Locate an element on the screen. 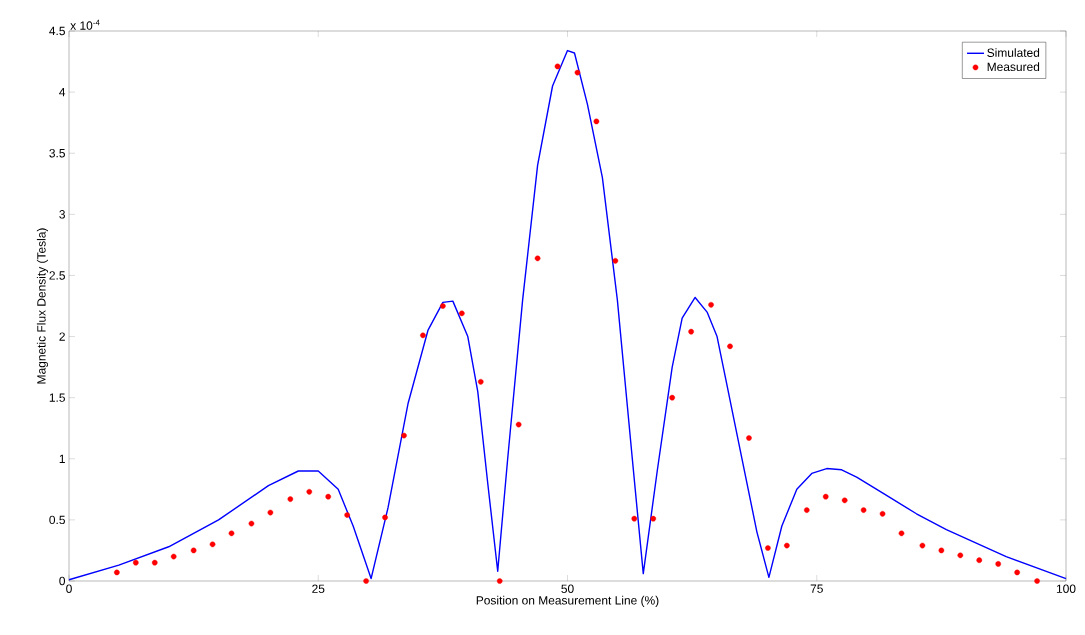 The height and width of the screenshot is (635, 1085). legend-label: Measured is located at coordinates (1013, 67).